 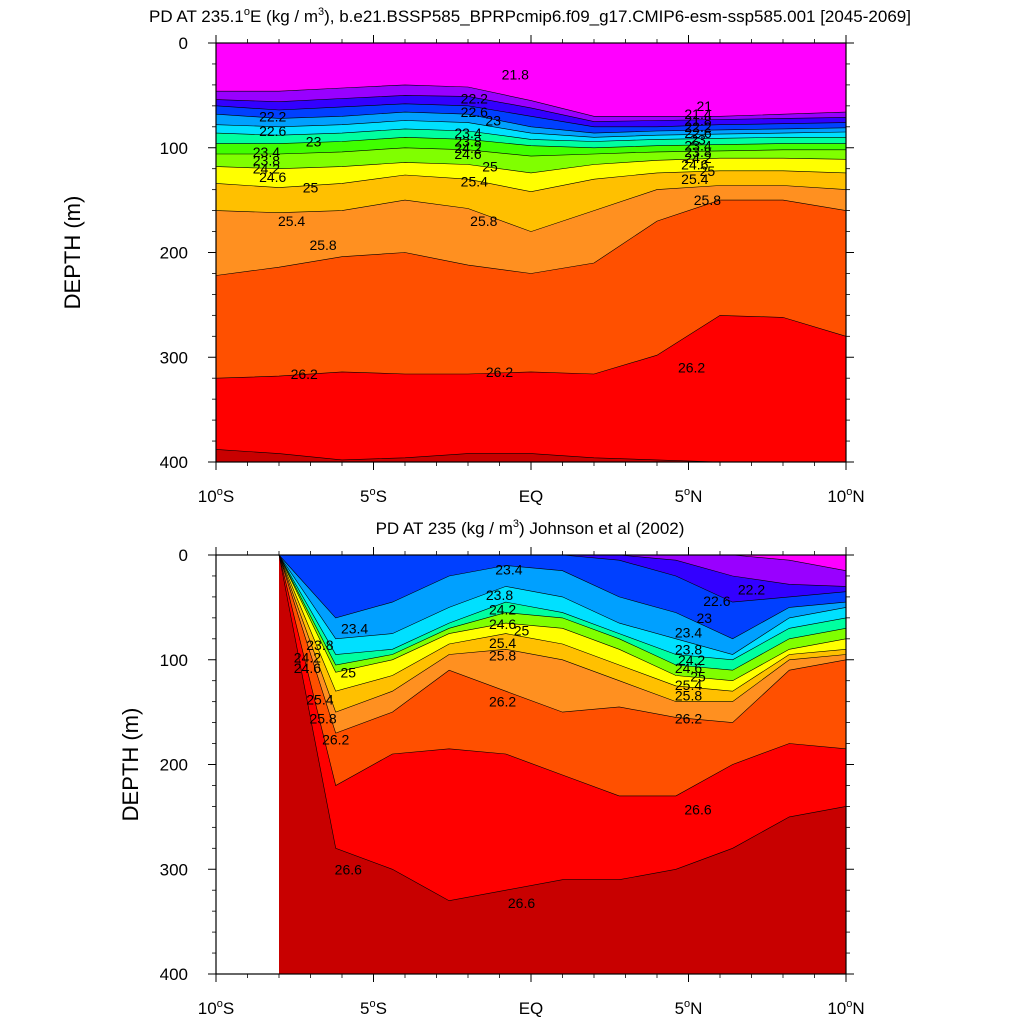 What do you see at coordinates (531, 496) in the screenshot?
I see `x-tick-label: EQ` at bounding box center [531, 496].